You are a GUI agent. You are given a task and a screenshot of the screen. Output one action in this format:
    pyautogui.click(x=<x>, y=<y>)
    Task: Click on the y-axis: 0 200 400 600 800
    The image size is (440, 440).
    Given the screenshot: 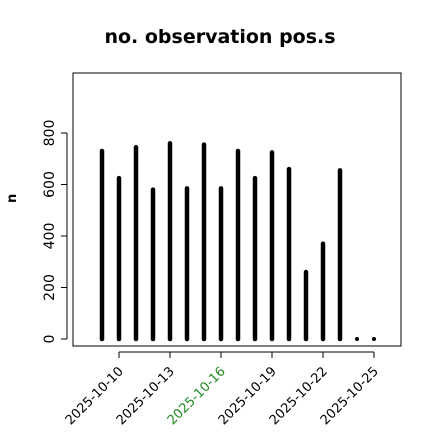 What is the action you would take?
    pyautogui.click(x=55, y=232)
    